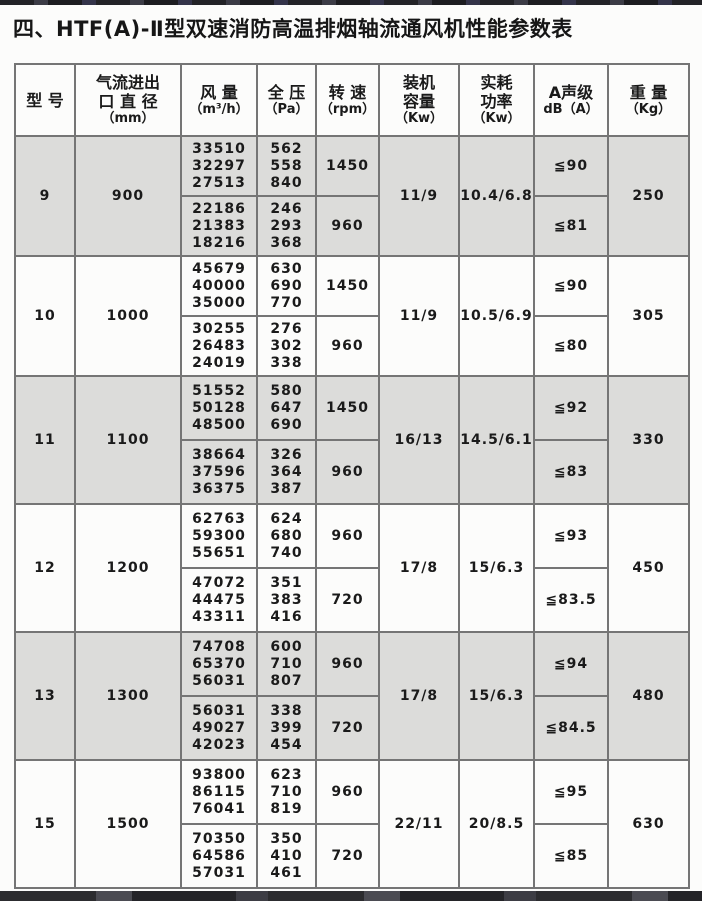 The height and width of the screenshot is (901, 702). What do you see at coordinates (648, 440) in the screenshot?
I see `weight-cell: 330` at bounding box center [648, 440].